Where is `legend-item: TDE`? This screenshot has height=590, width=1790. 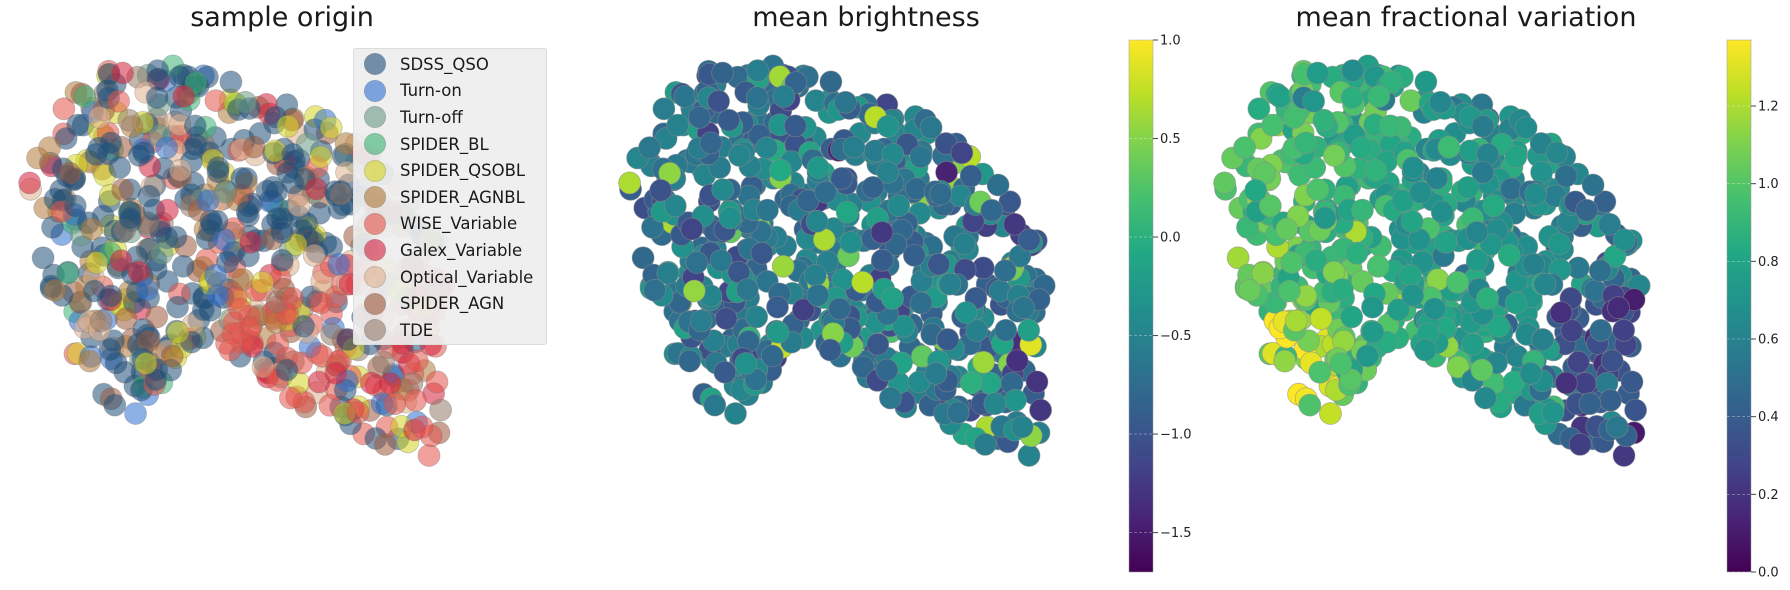 legend-item: TDE is located at coordinates (450, 330).